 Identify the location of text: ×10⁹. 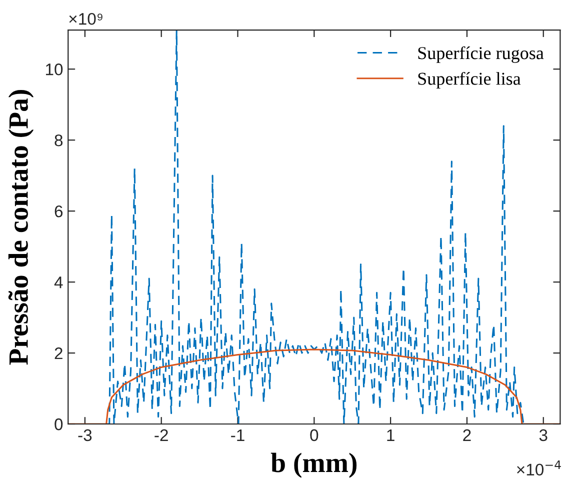
(85, 18).